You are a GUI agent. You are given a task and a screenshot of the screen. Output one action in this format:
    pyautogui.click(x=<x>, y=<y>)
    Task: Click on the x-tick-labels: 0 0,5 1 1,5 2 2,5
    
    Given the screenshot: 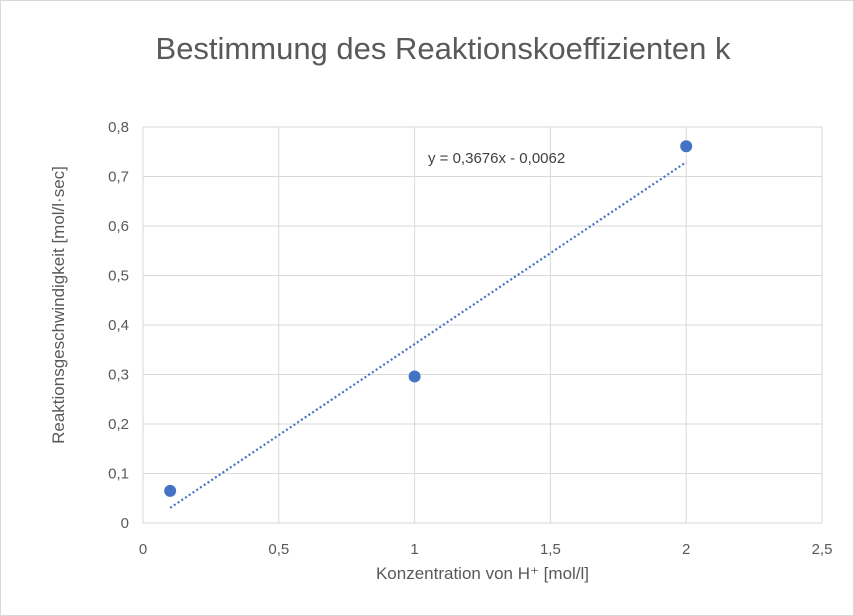 What is the action you would take?
    pyautogui.click(x=486, y=549)
    